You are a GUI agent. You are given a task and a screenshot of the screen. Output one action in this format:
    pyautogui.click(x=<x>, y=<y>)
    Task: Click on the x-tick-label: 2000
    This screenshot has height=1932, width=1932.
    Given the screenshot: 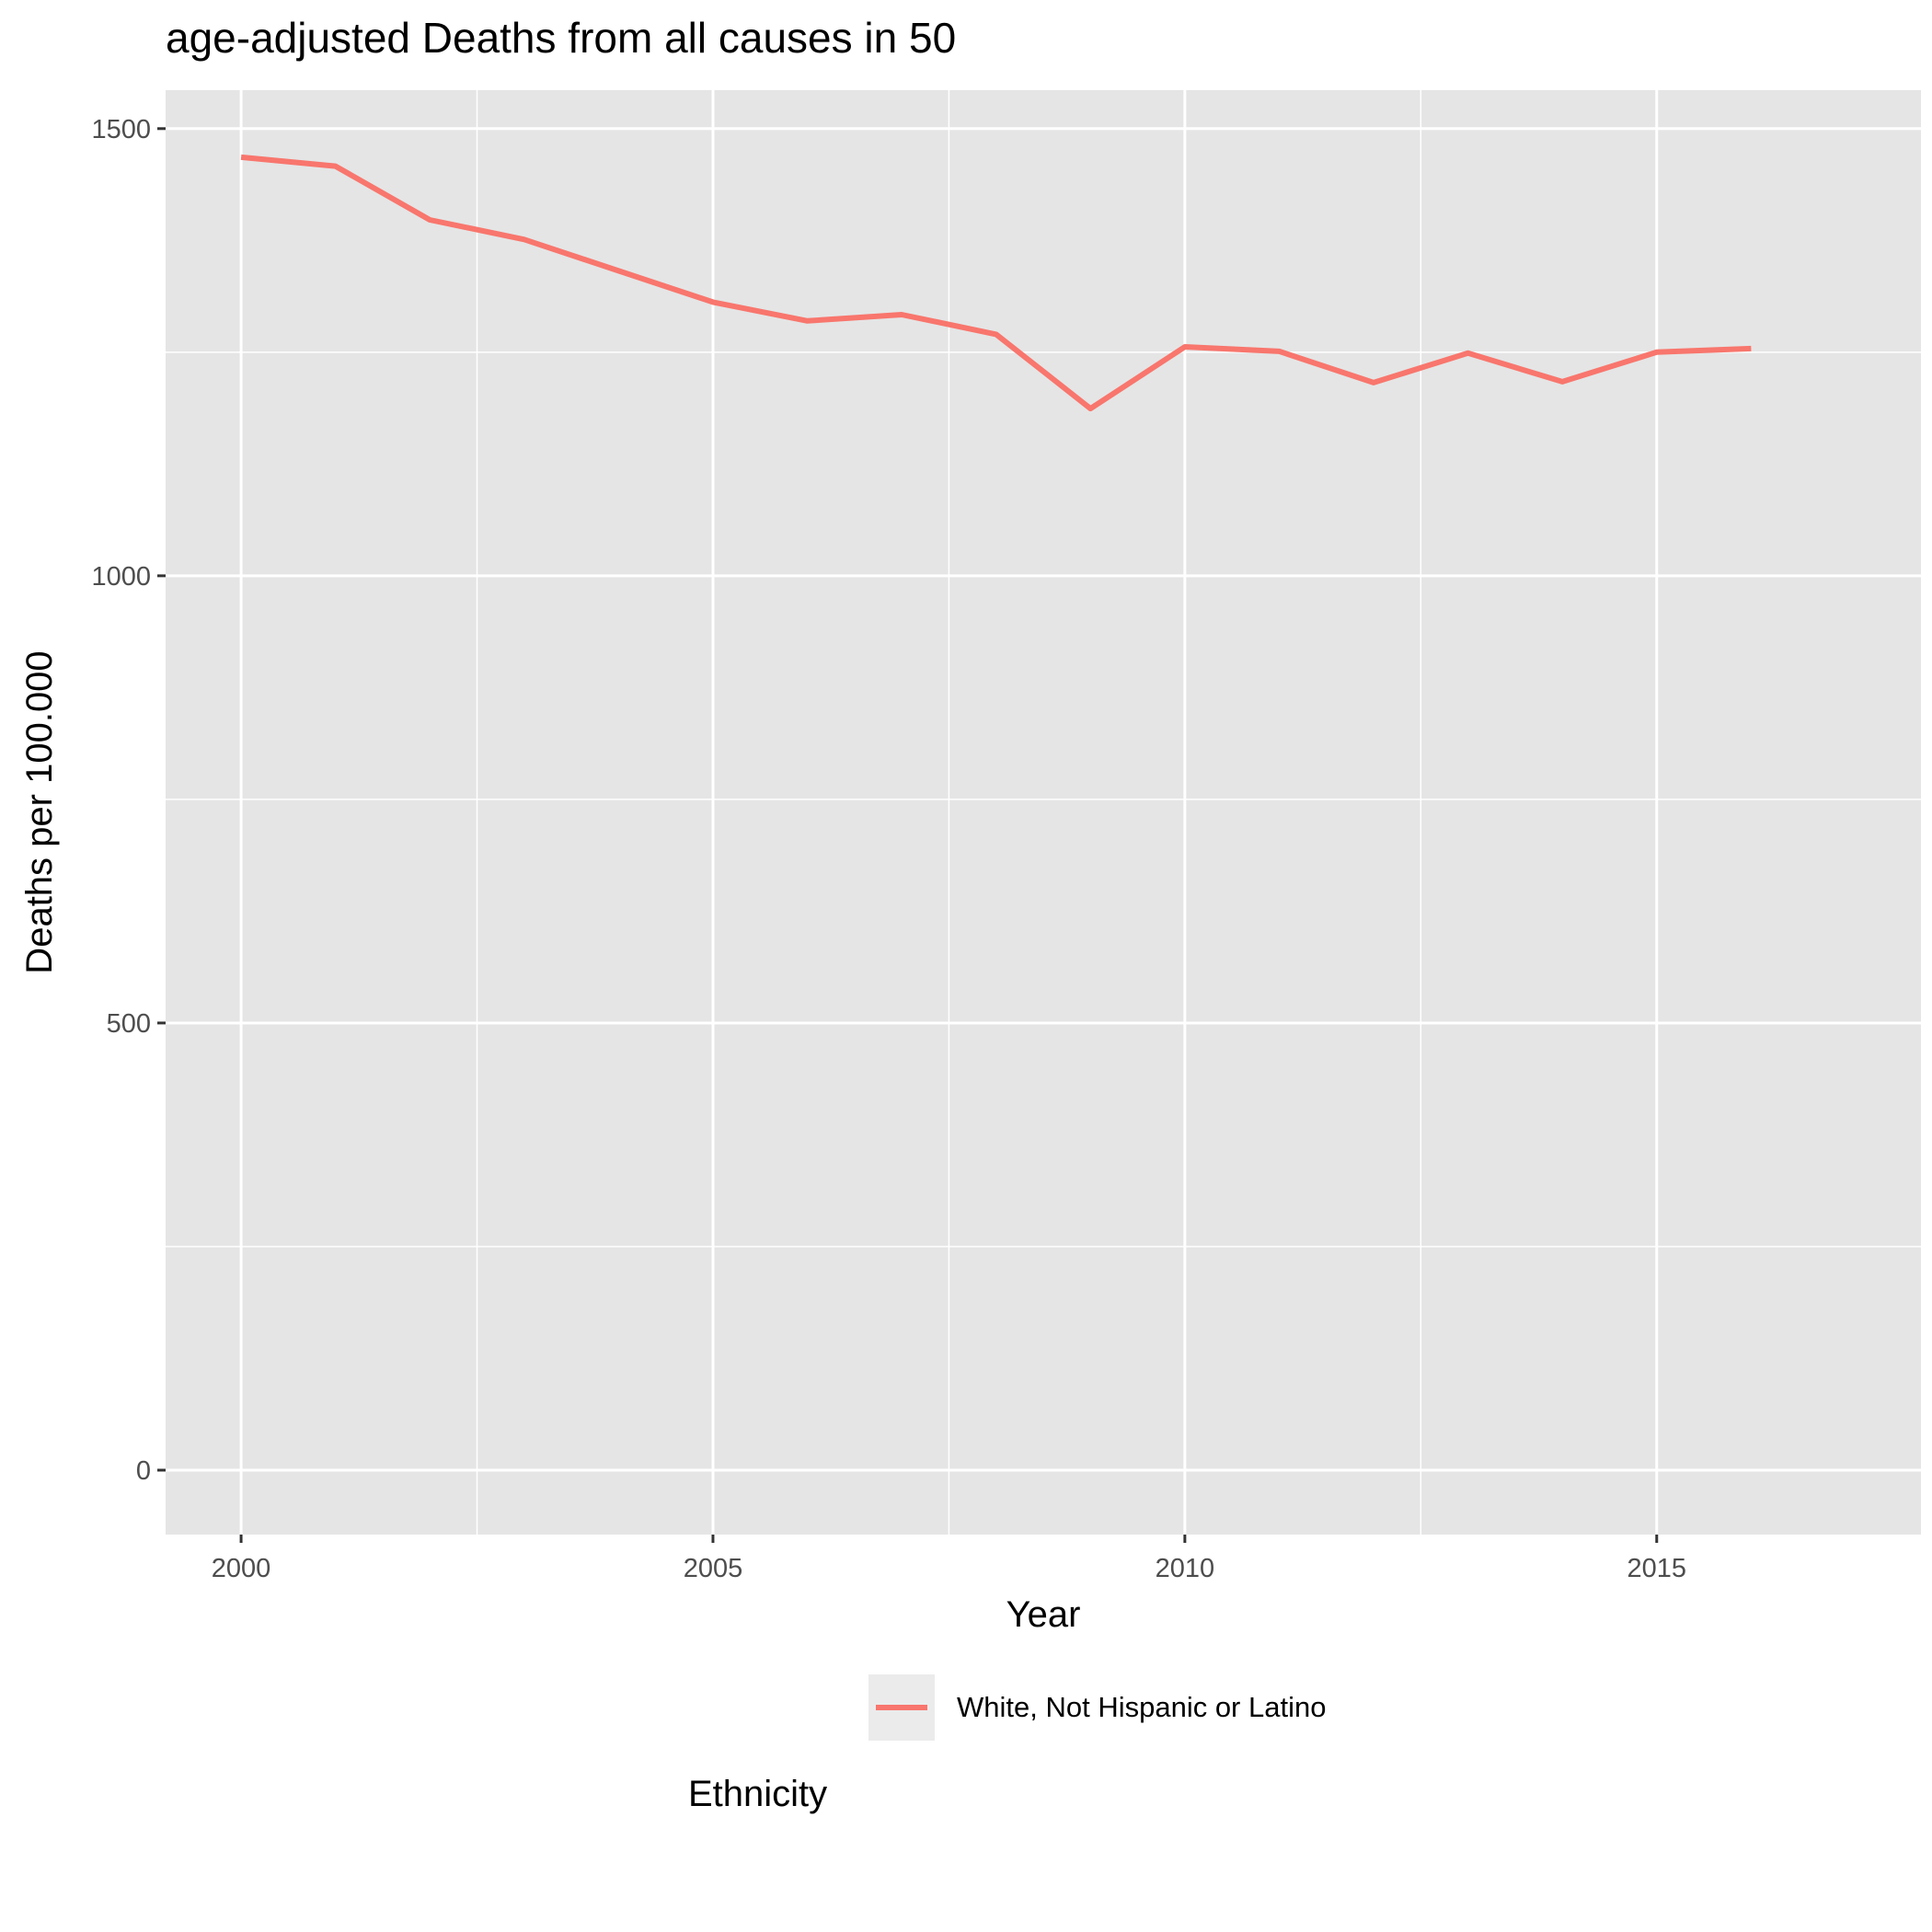 What is the action you would take?
    pyautogui.click(x=241, y=1568)
    